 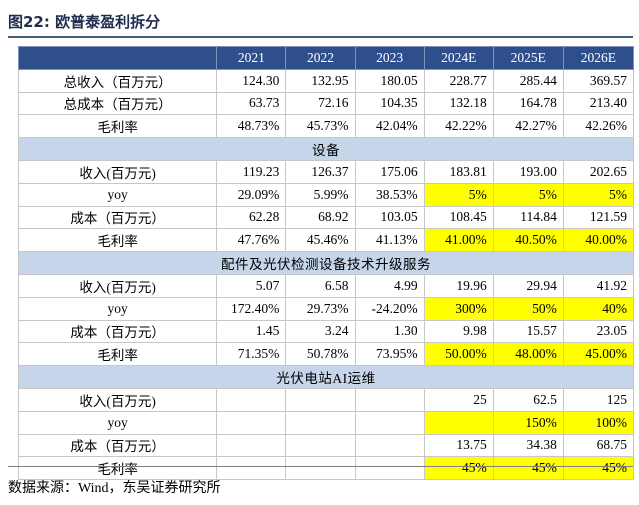 I want to click on section-title: 设备, so click(x=326, y=149).